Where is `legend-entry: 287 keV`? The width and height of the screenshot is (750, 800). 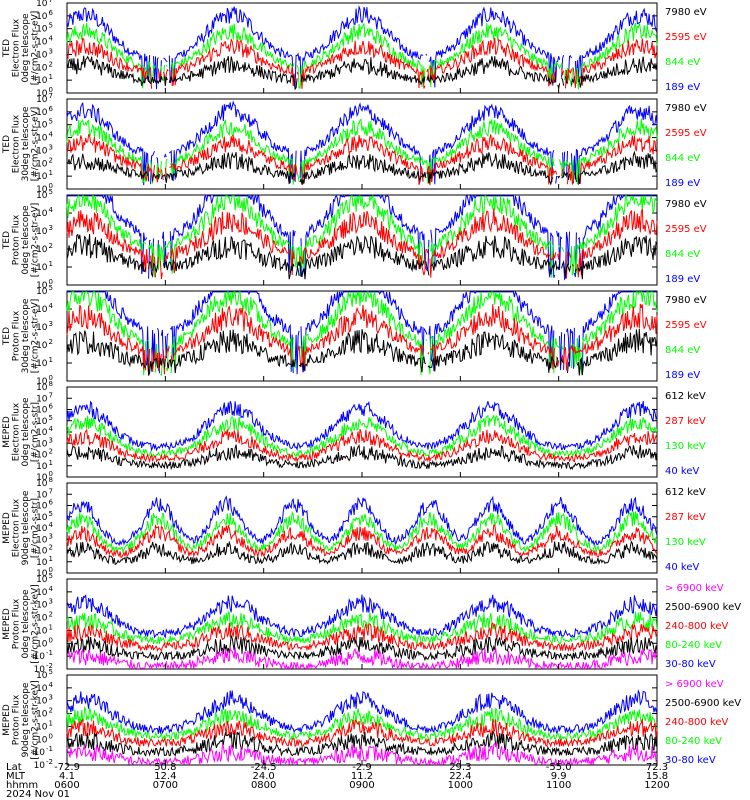
legend-entry: 287 keV is located at coordinates (685, 517).